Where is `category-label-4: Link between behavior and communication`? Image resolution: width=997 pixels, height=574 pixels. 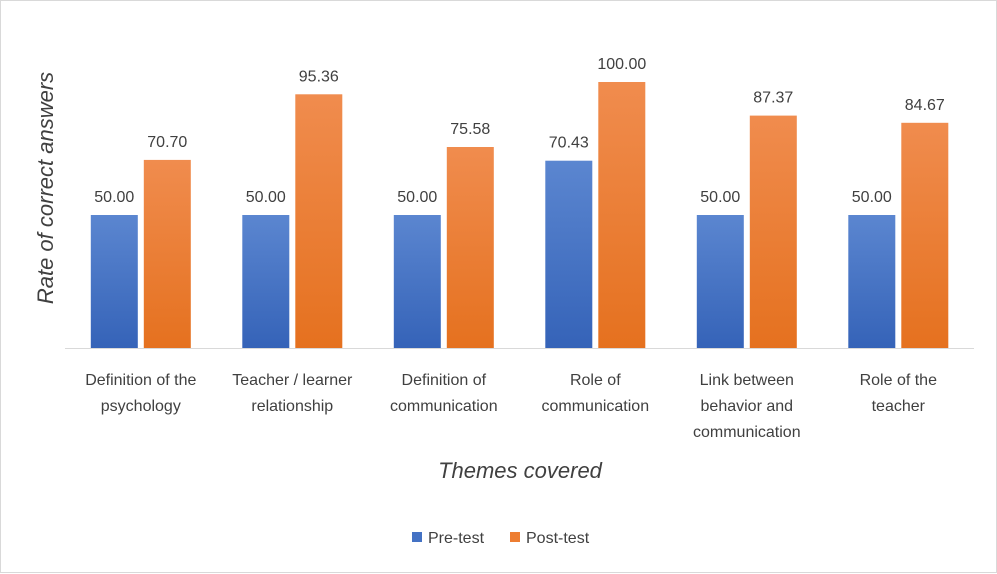
category-label-4: Link between behavior and communication is located at coordinates (747, 406).